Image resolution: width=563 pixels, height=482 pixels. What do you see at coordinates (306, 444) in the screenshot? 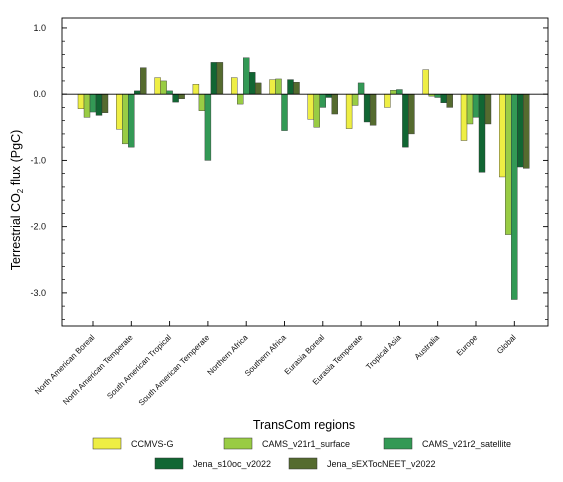
I see `legend-label: CAMS_v21r1_surface` at bounding box center [306, 444].